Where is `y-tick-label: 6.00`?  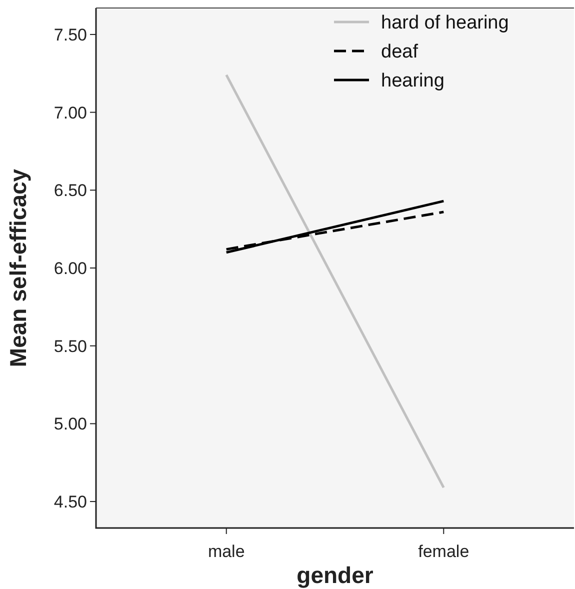 y-tick-label: 6.00 is located at coordinates (70, 268).